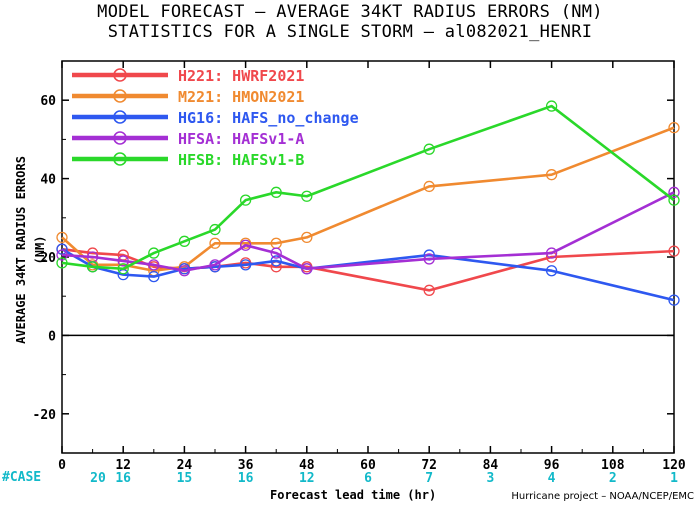 This screenshot has width=700, height=506. Describe the element at coordinates (48, 180) in the screenshot. I see `y-tick-label: 40` at that location.